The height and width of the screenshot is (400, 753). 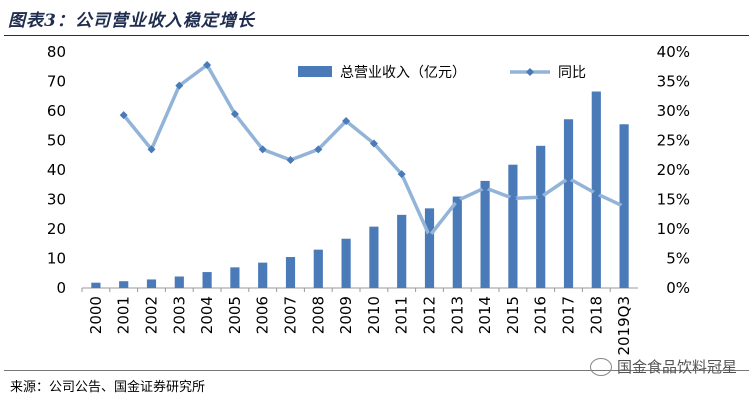 What do you see at coordinates (346, 315) in the screenshot?
I see `x-tick-label: 2009` at bounding box center [346, 315].